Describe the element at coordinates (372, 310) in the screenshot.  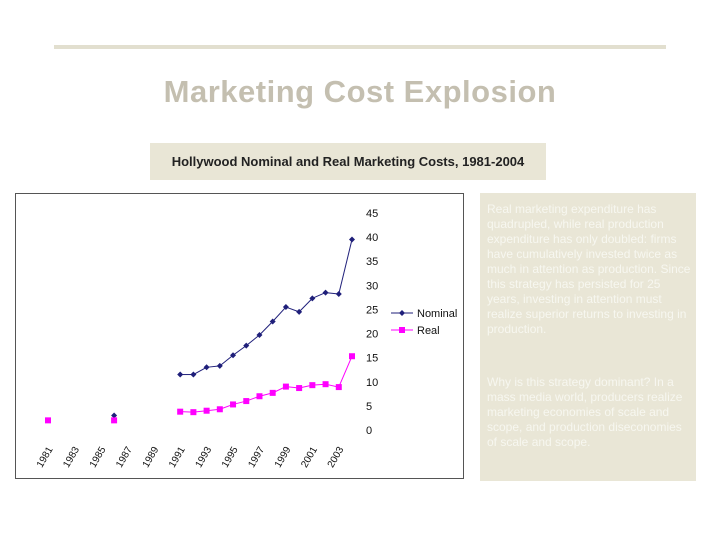
I see `y-tick-label: 25` at that location.